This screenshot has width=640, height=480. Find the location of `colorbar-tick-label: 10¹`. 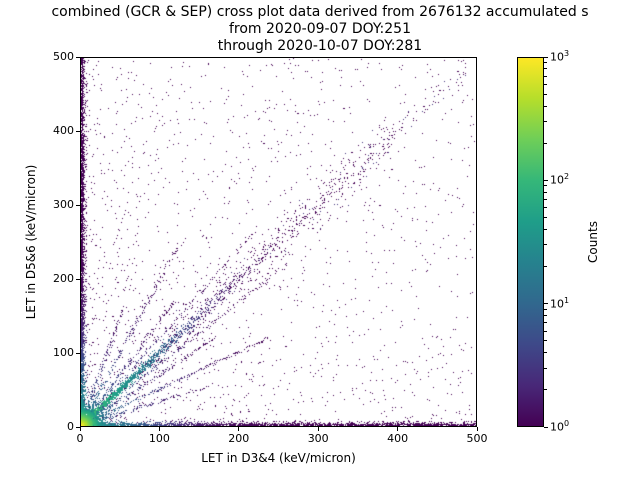

colorbar-tick-label: 10¹ is located at coordinates (560, 303).